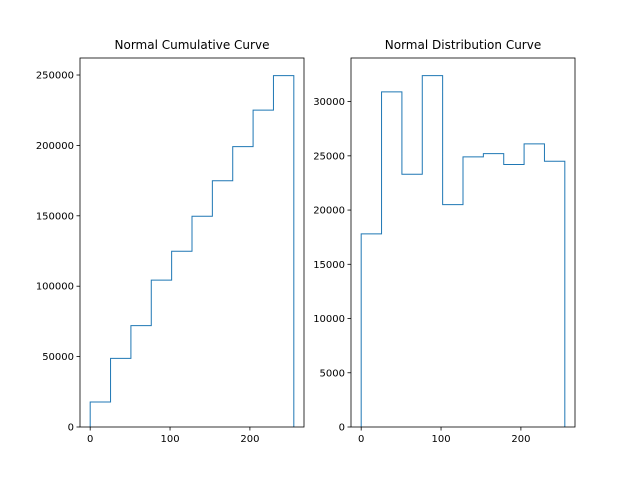 The width and height of the screenshot is (640, 480). What do you see at coordinates (249, 439) in the screenshot?
I see `cumulative-x-tick-label: 200` at bounding box center [249, 439].